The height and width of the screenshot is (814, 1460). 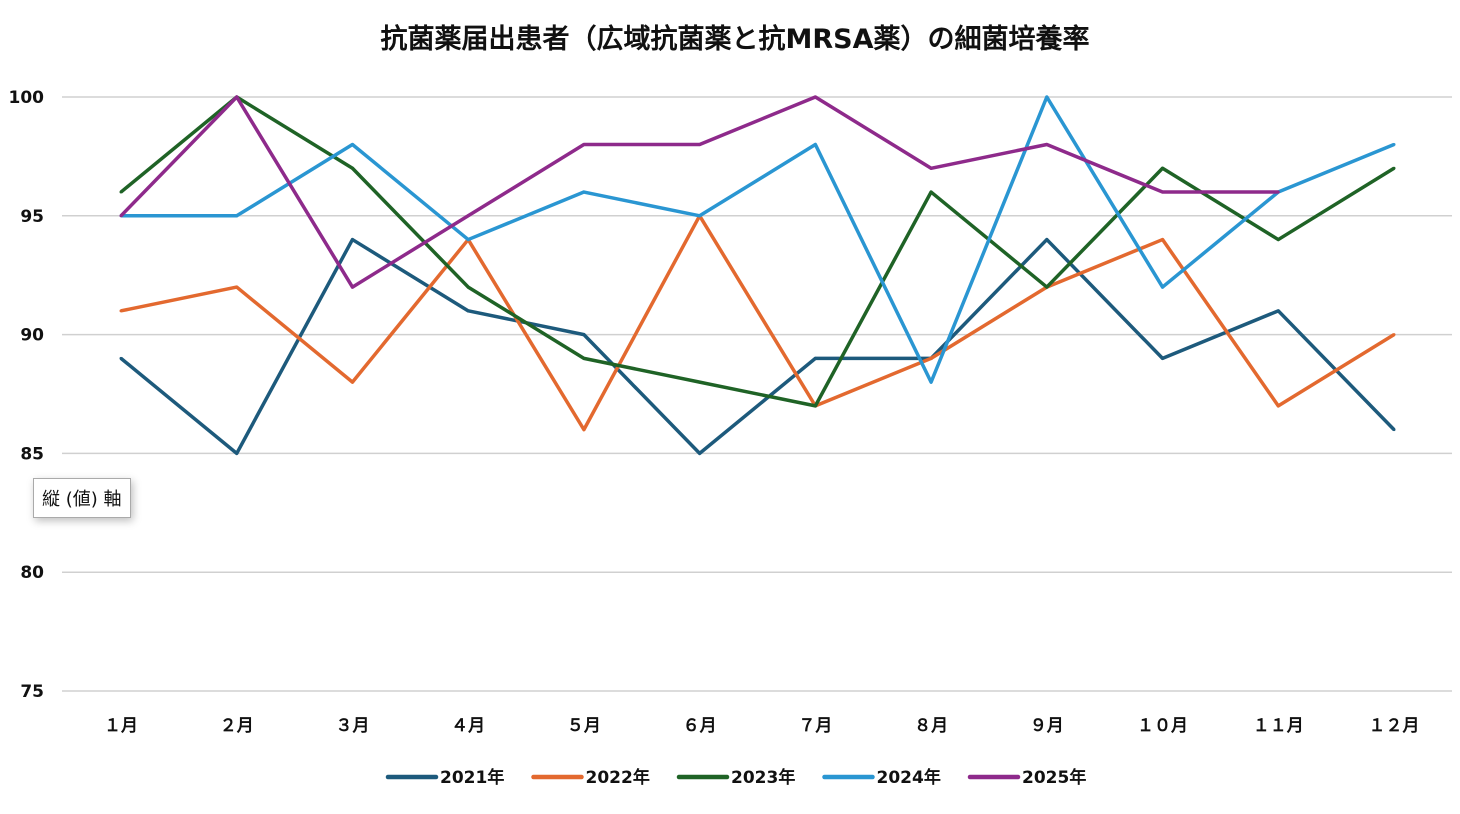 What do you see at coordinates (468, 726) in the screenshot?
I see `x-tick-label: ４月` at bounding box center [468, 726].